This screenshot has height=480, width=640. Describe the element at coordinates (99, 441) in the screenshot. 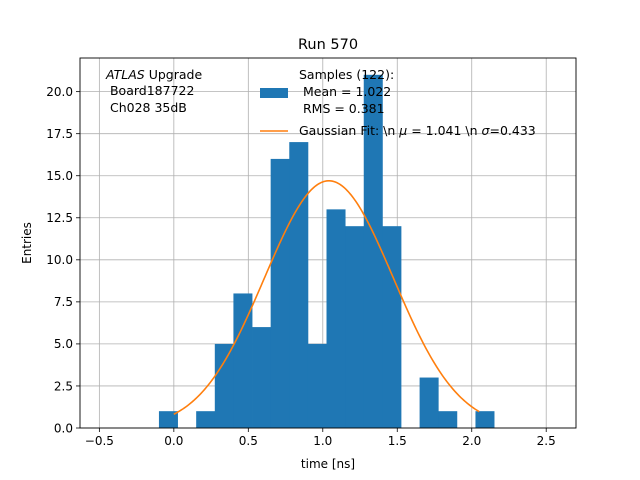

I see `x-tick-label-0: −0.5` at that location.